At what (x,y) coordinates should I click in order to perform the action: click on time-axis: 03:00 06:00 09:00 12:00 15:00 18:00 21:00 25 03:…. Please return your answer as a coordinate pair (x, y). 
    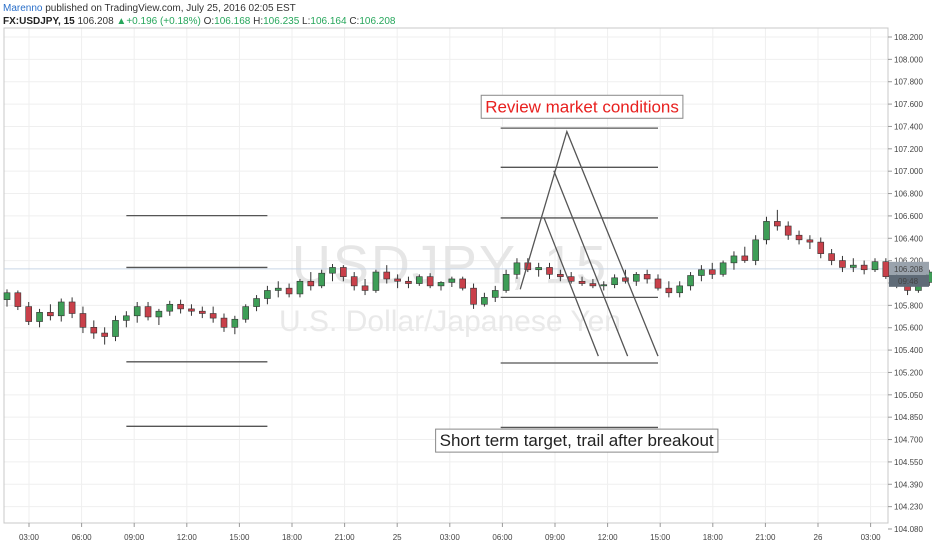
    Looking at the image, I should click on (450, 532).